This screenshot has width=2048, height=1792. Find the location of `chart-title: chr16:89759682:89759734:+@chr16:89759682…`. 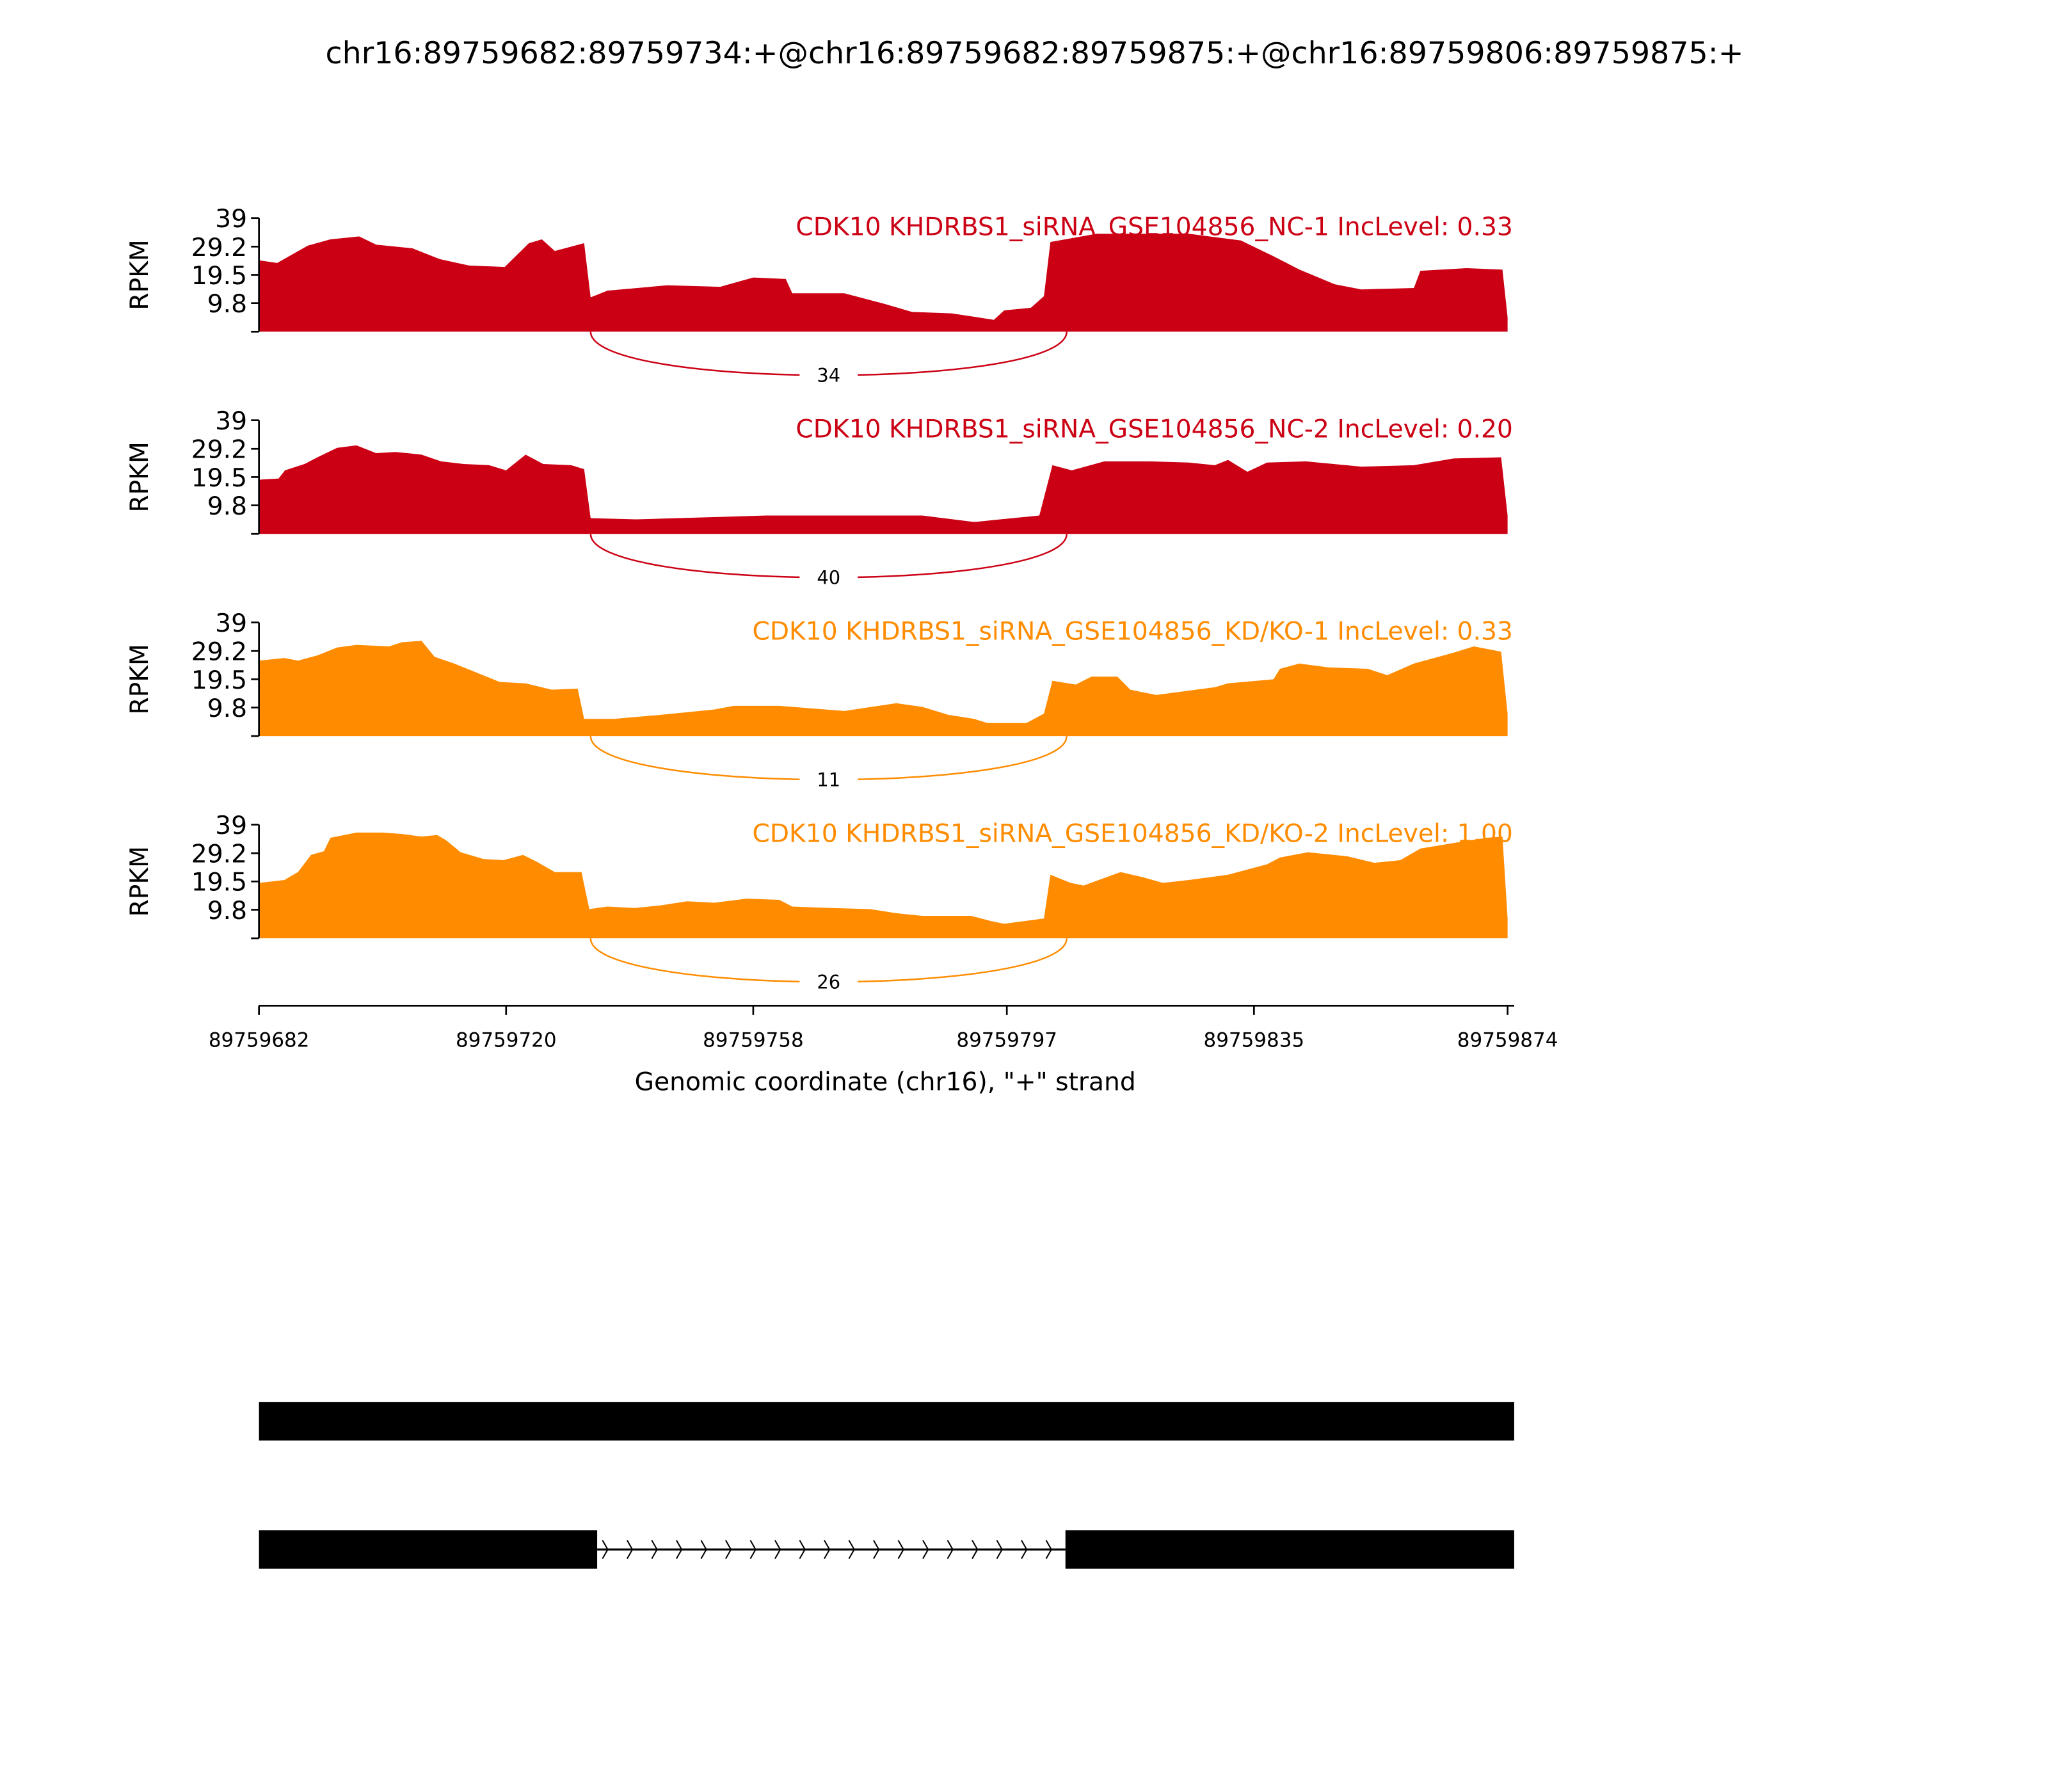

chart-title: chr16:89759682:89759734:+@chr16:89759682… is located at coordinates (1035, 53).